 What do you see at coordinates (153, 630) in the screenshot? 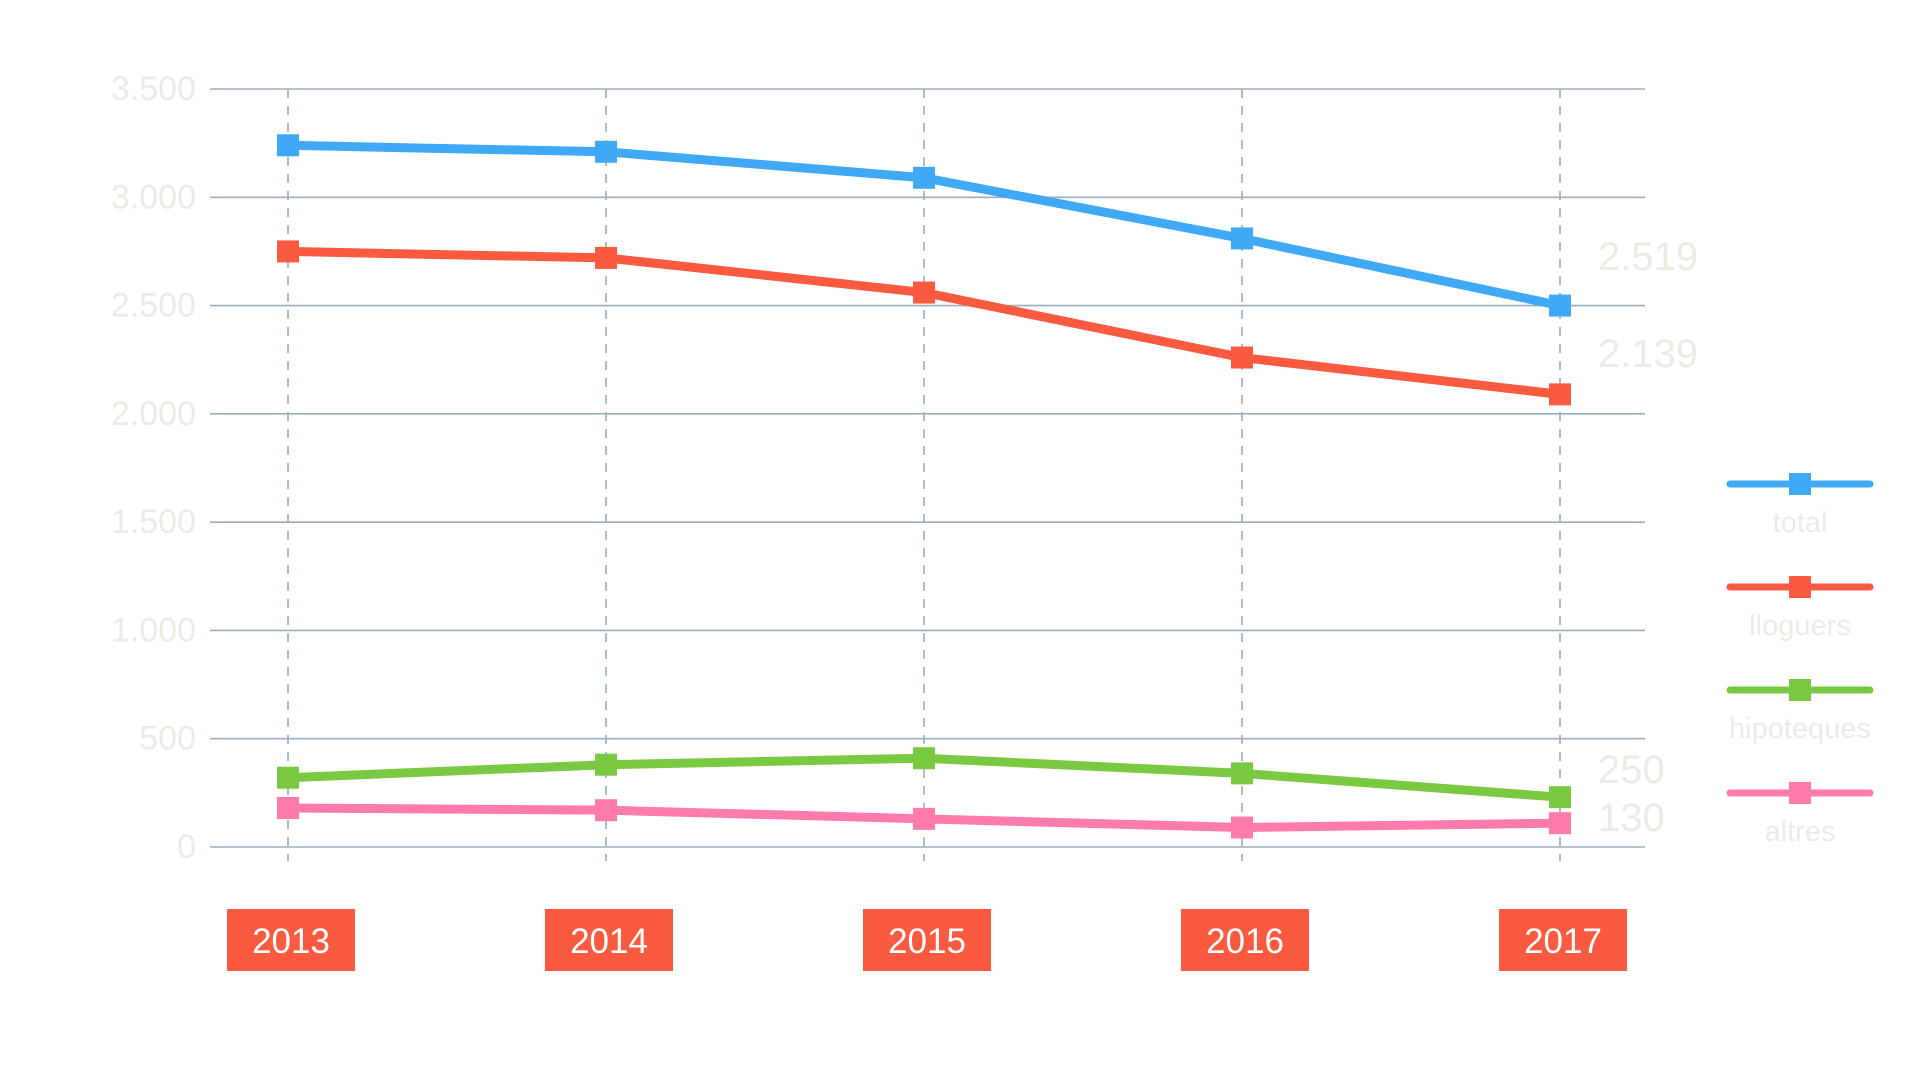
I see `y-tick-label: 1.000` at bounding box center [153, 630].